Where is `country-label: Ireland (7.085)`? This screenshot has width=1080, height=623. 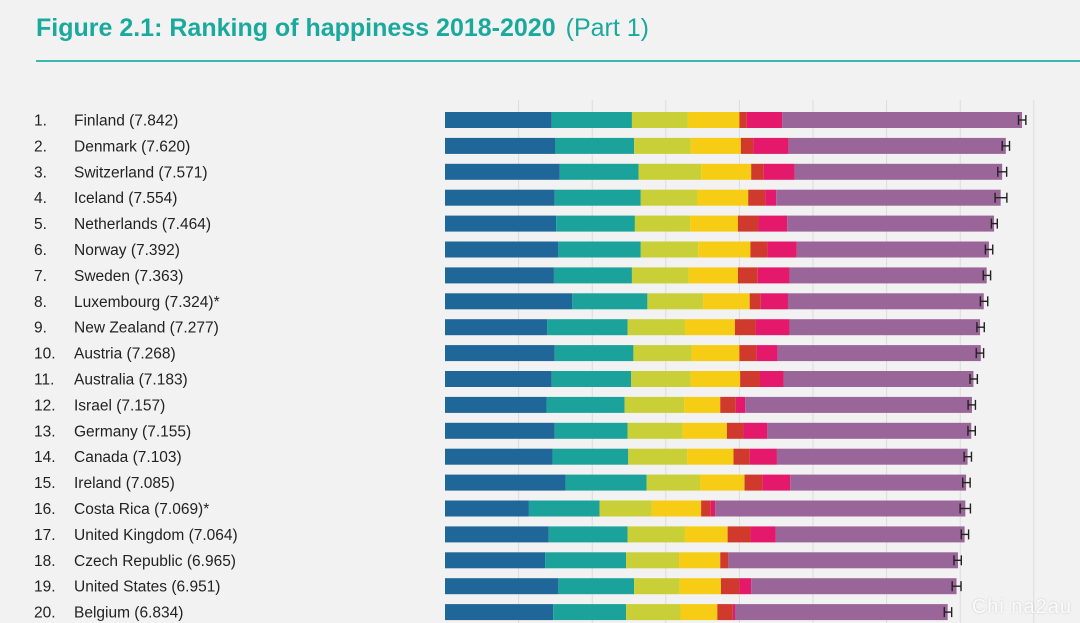 country-label: Ireland (7.085) is located at coordinates (124, 483).